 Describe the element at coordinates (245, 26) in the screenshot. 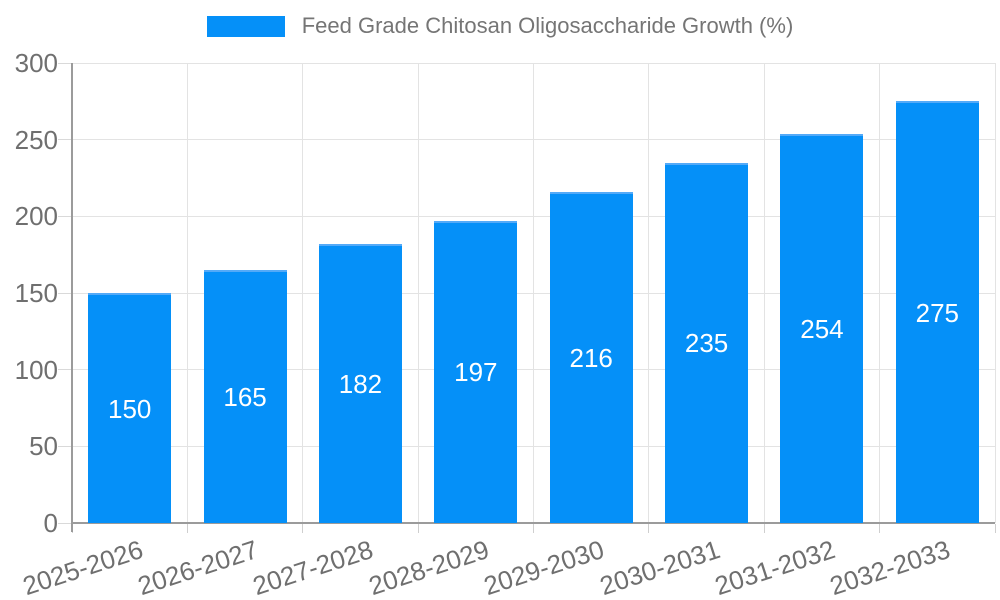

I see `legend-swatch-icon` at that location.